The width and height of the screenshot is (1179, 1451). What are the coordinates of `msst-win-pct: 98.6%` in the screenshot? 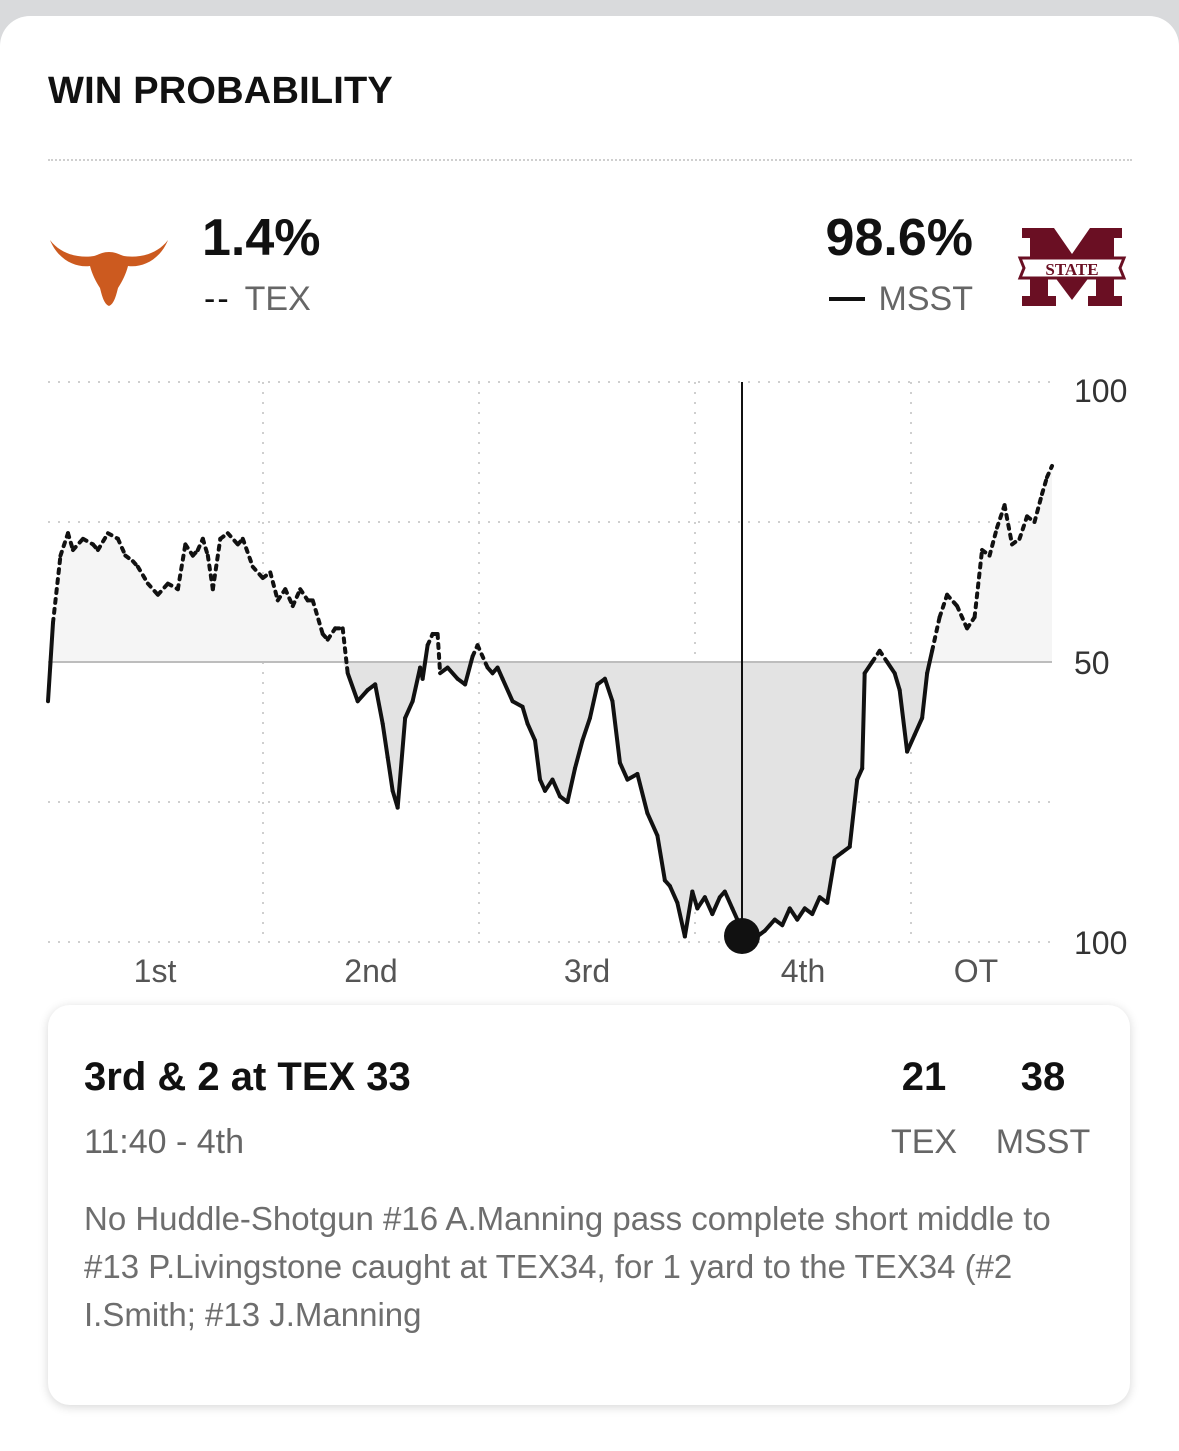 It's located at (899, 238).